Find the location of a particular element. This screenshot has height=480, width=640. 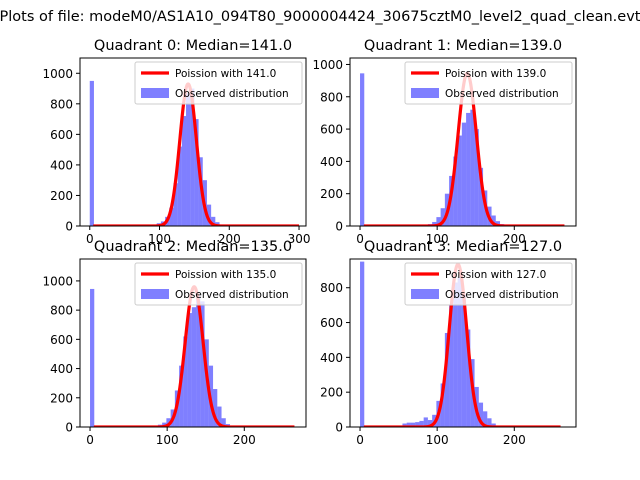

panel-title: Quadrant 0: Median=141.0 is located at coordinates (193, 46).